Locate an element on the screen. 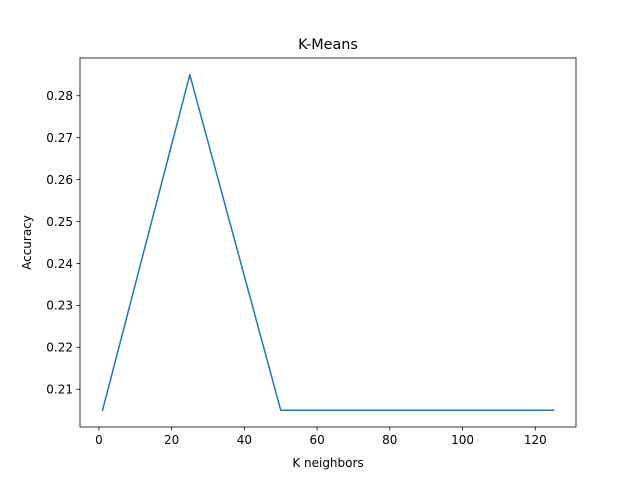 The height and width of the screenshot is (480, 640). x-tick-label: 0 is located at coordinates (99, 440).